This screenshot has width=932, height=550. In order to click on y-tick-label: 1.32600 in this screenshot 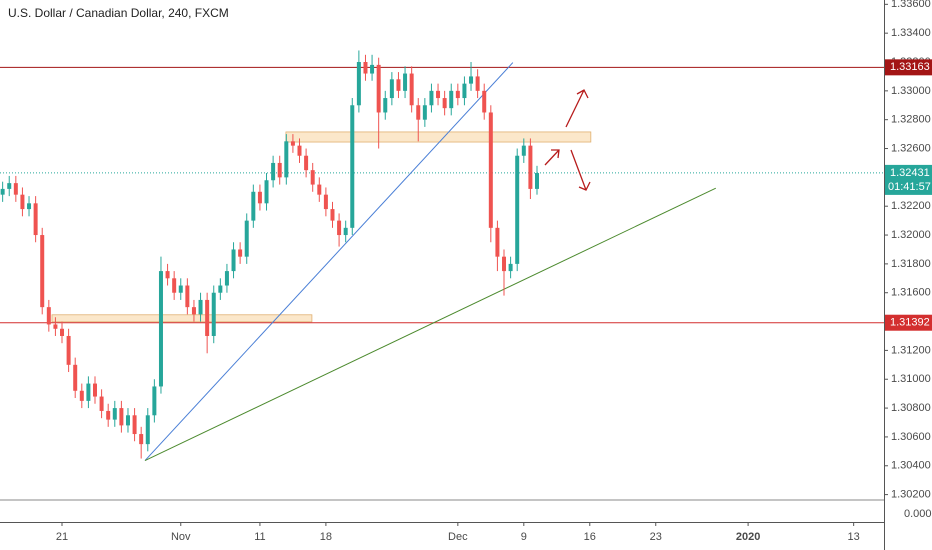, I will do `click(911, 148)`.